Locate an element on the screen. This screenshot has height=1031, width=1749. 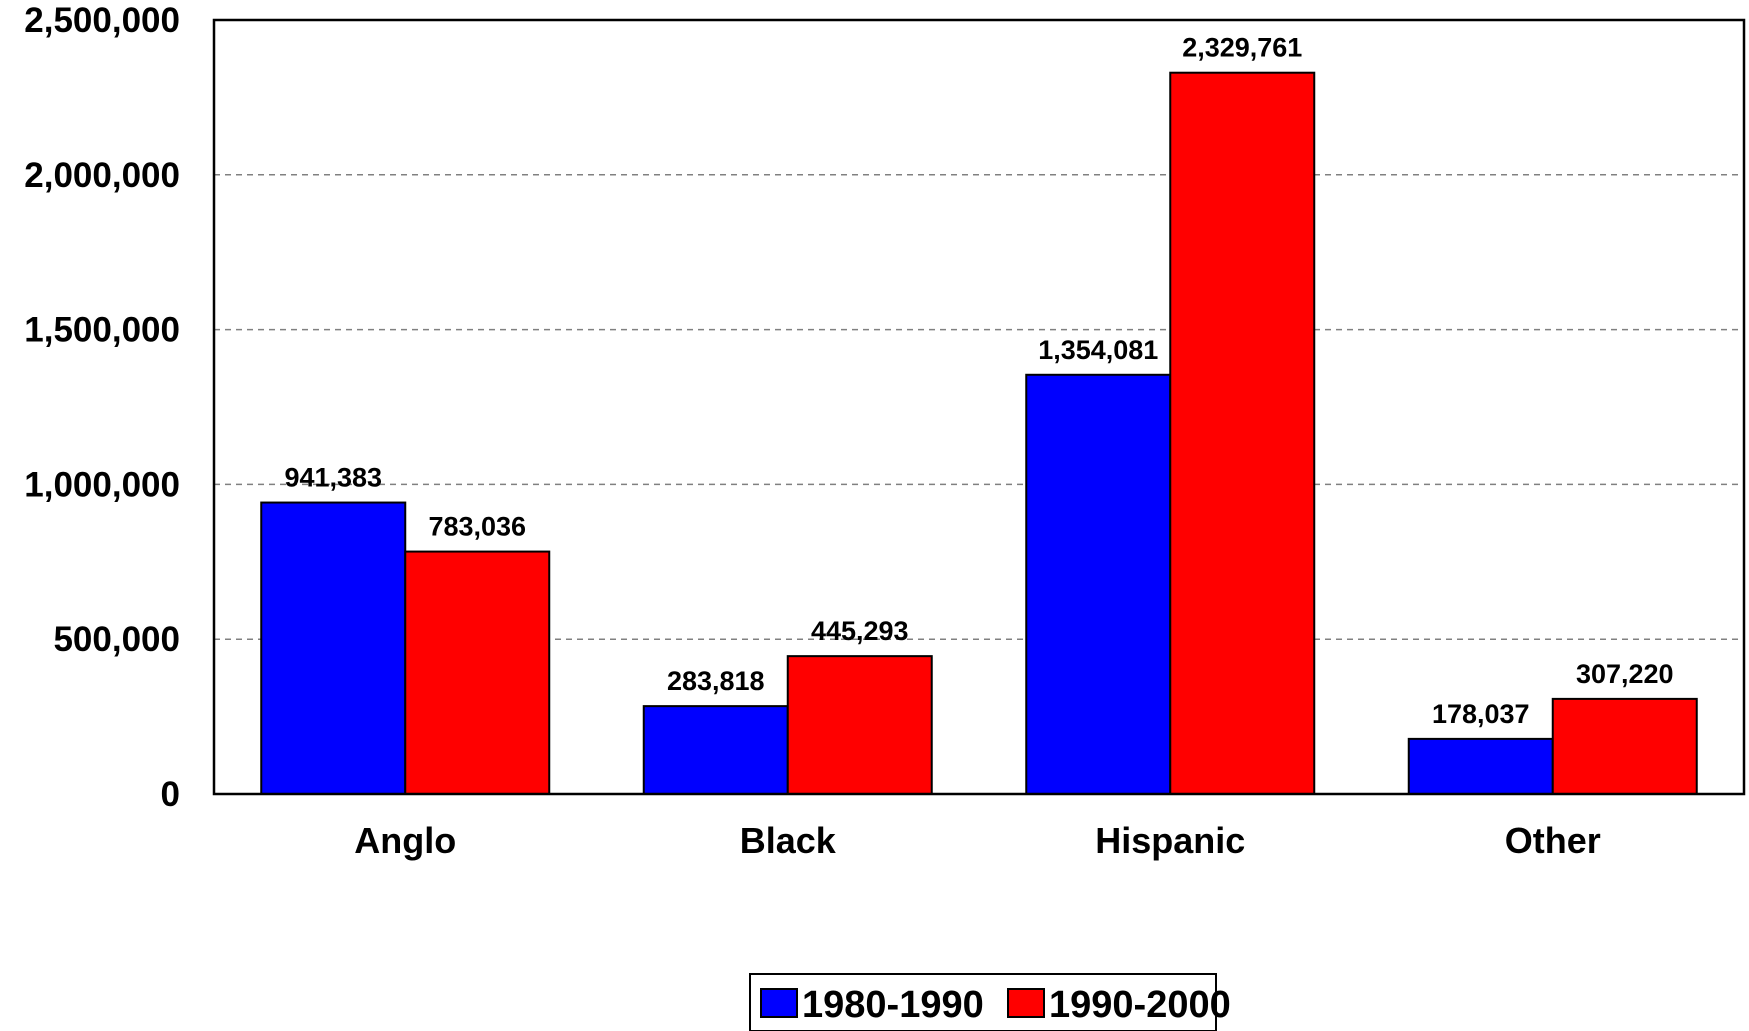
bar-anglo-1980-1990 is located at coordinates (333, 648).